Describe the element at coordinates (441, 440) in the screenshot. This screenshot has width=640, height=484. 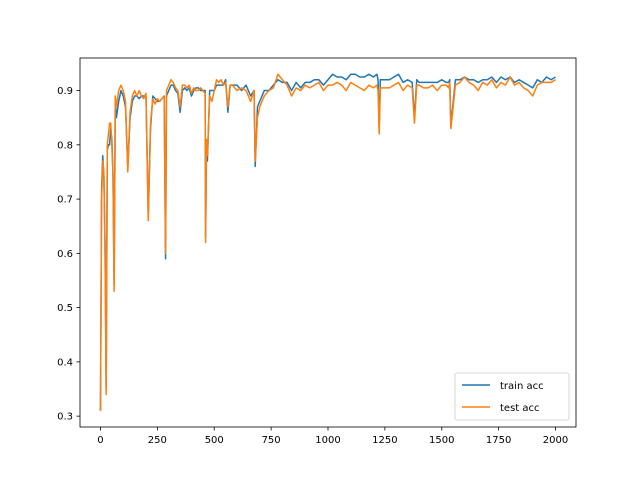
I see `x-tick-label: 1500` at that location.